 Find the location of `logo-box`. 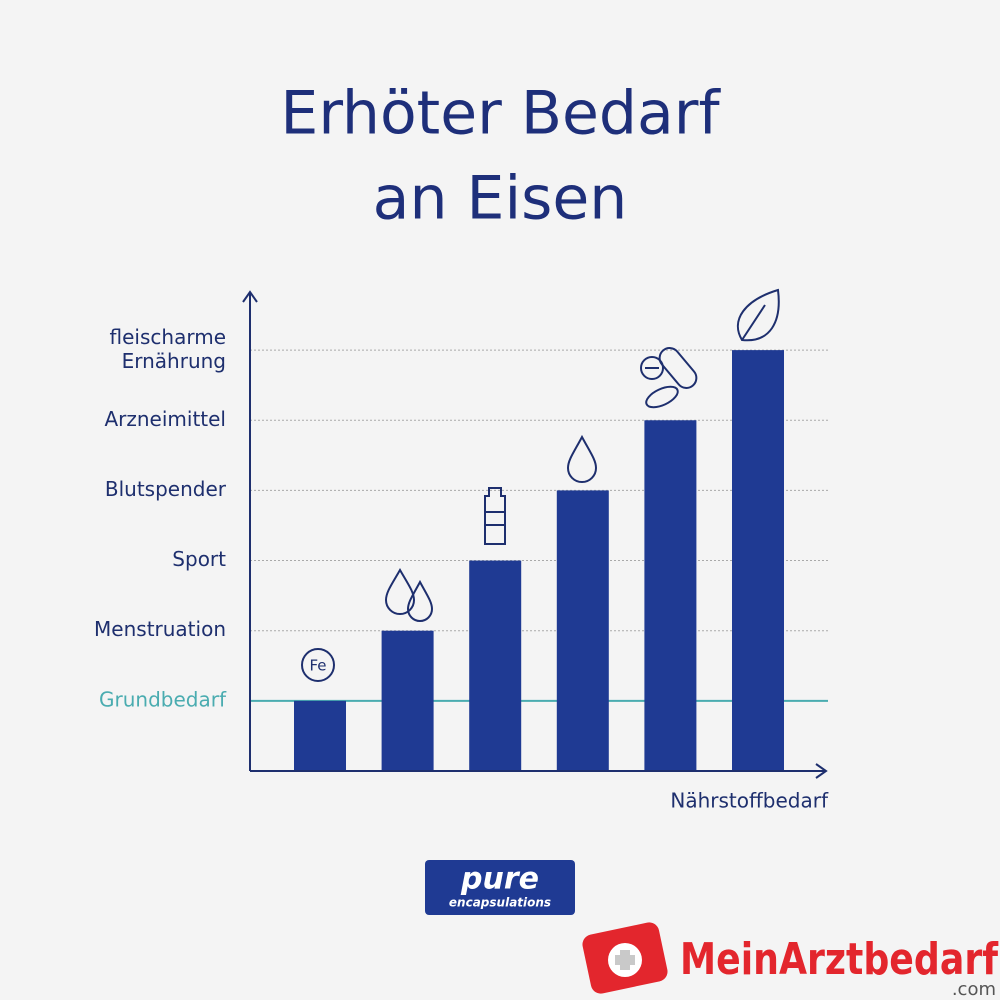

logo-box is located at coordinates (500, 887).